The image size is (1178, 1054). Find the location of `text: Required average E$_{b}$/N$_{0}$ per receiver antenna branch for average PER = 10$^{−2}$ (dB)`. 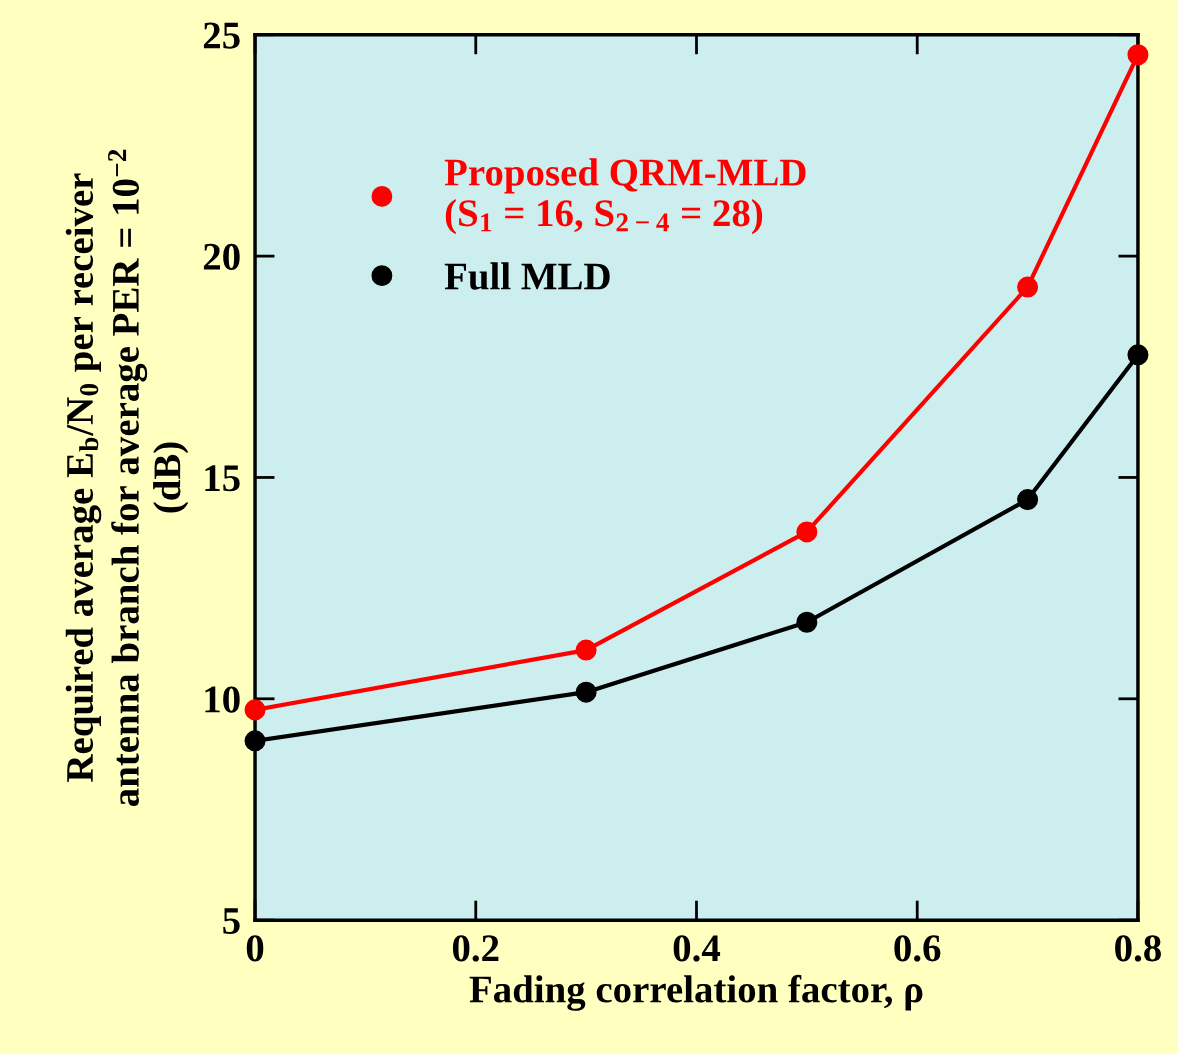

text: Required average E$_{b}$/N$_{0}$ per receiver antenna branch for average PER = 10$^{−2}$ (dB) is located at coordinates (127, 477).